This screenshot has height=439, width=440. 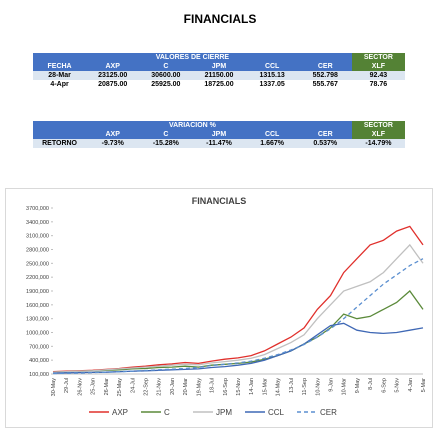 I want to click on x-tick-label: 14-Jan, so click(x=252, y=386).